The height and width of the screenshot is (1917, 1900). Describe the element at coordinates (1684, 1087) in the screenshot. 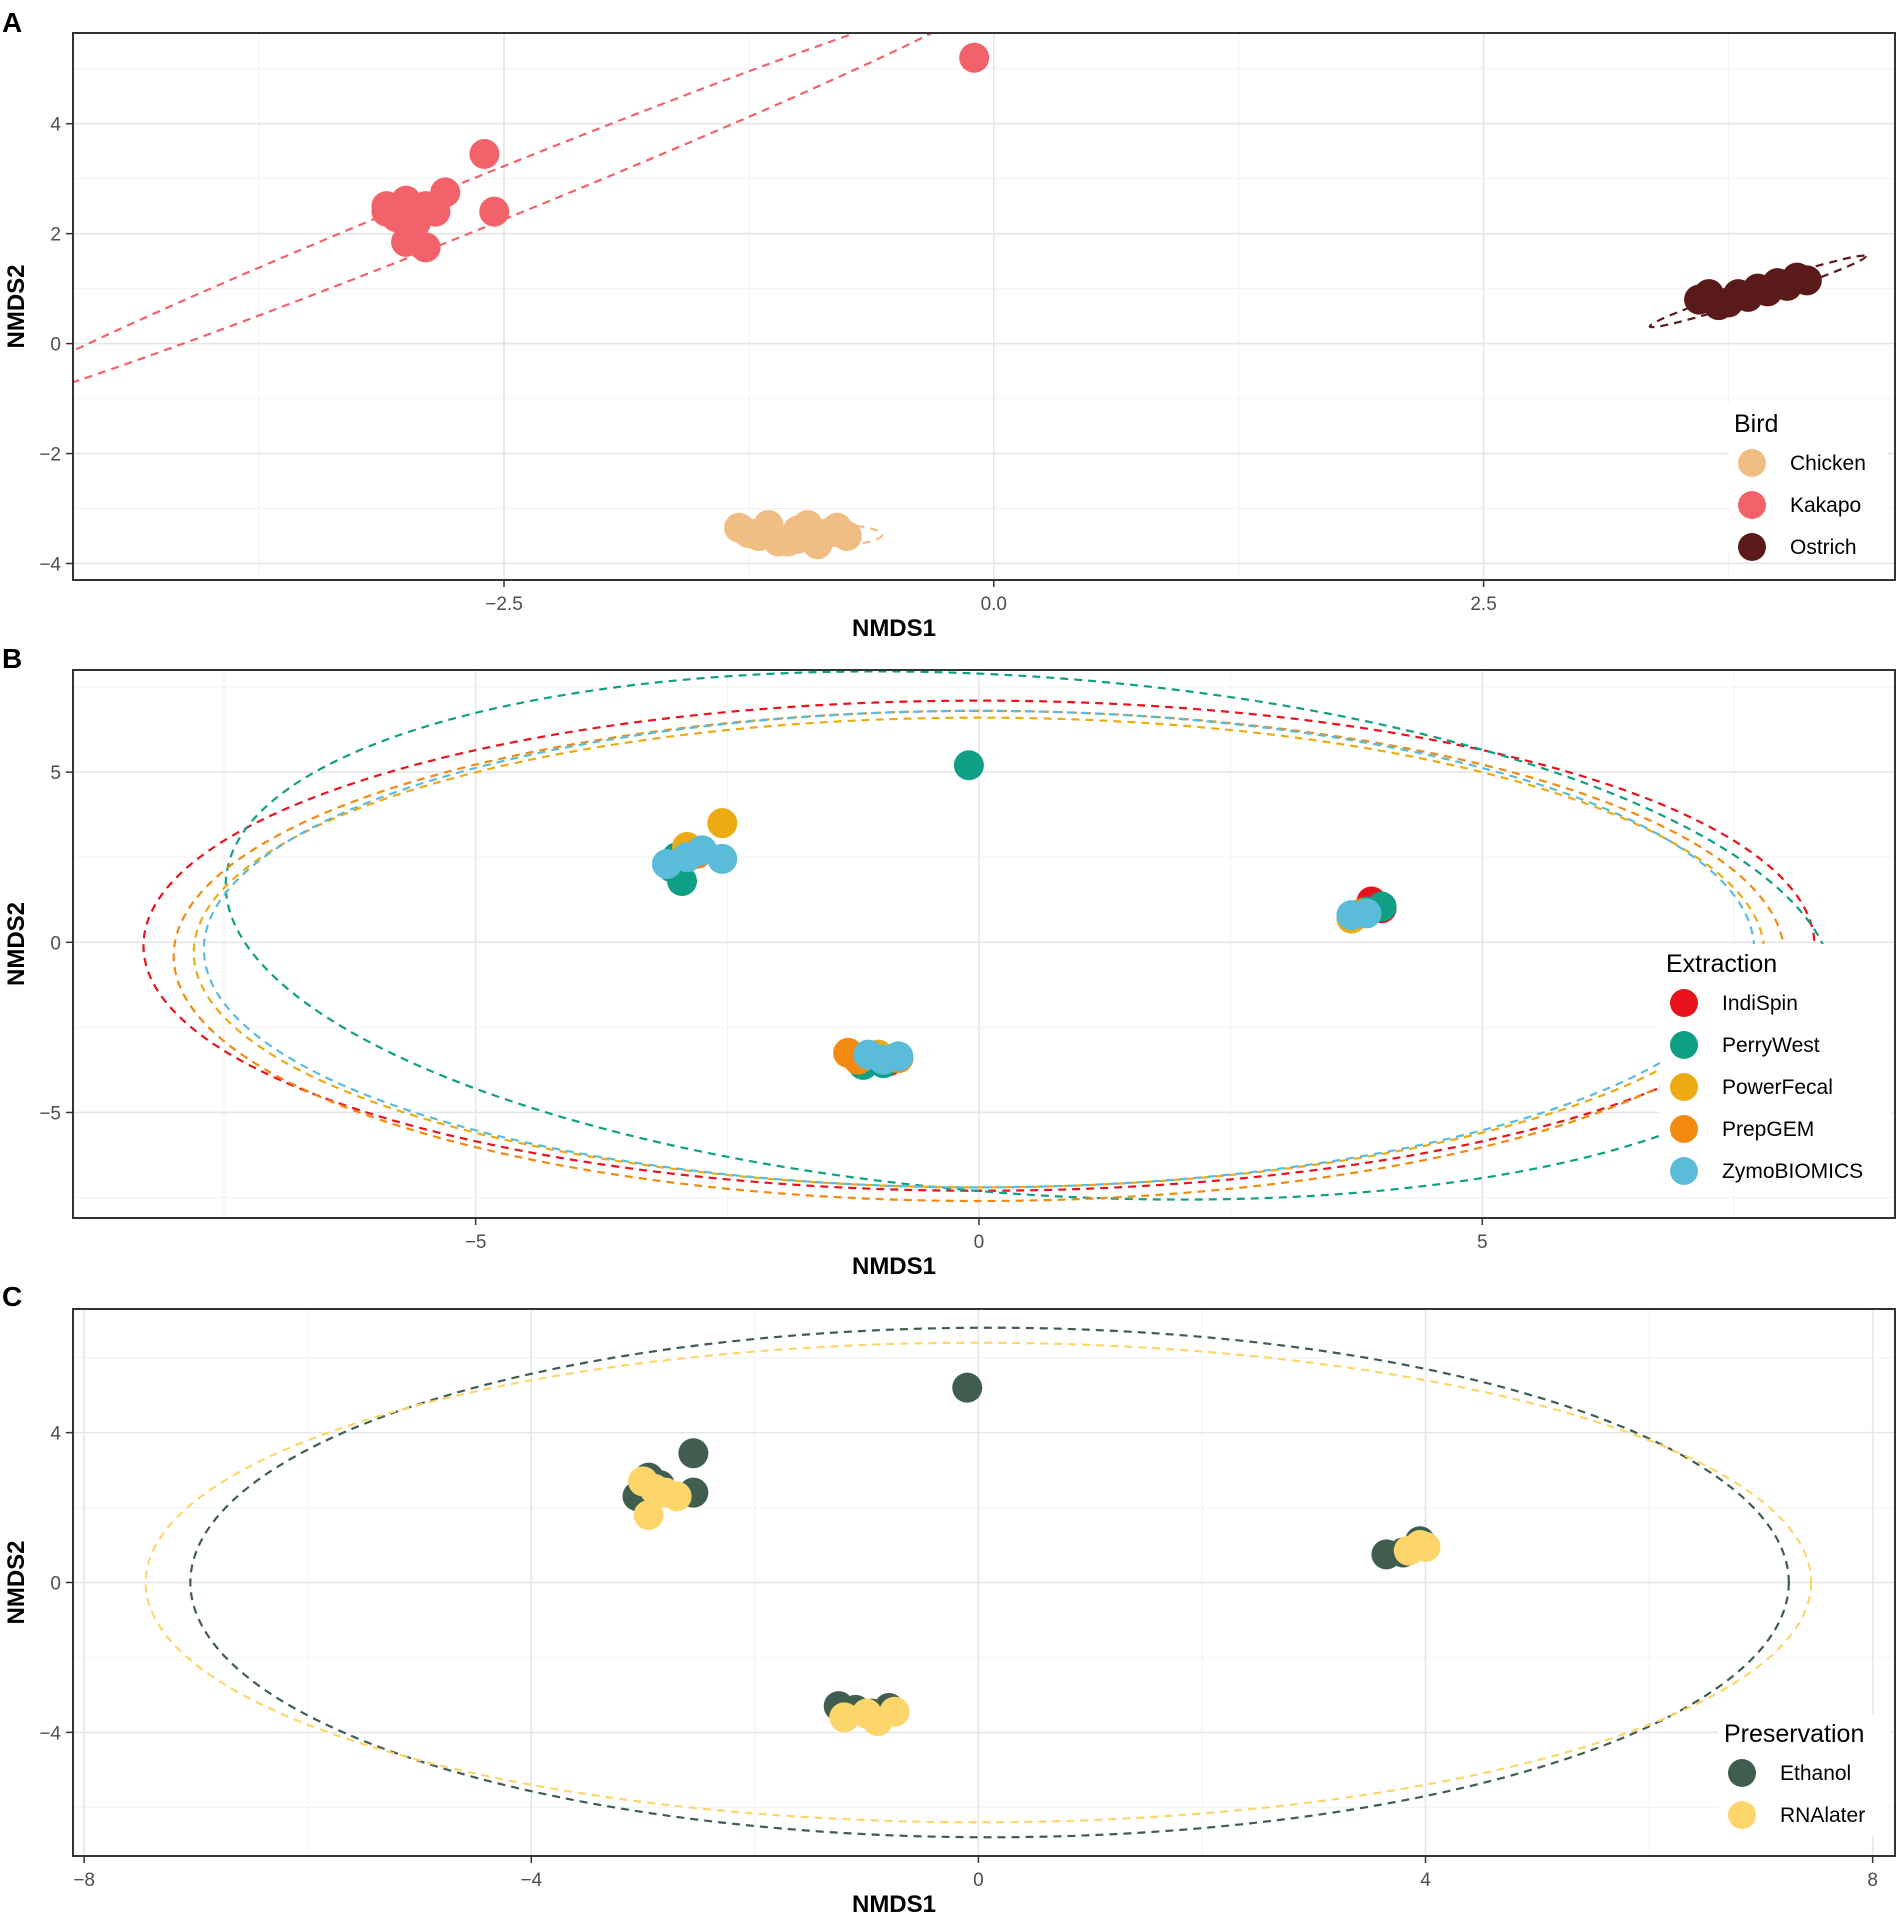

I see `legend-key-powerfecal` at that location.